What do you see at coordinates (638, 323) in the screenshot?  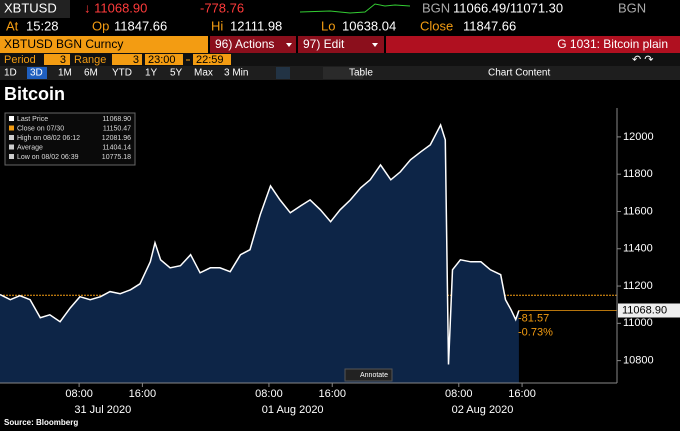 I see `y-tick-label: 11000` at bounding box center [638, 323].